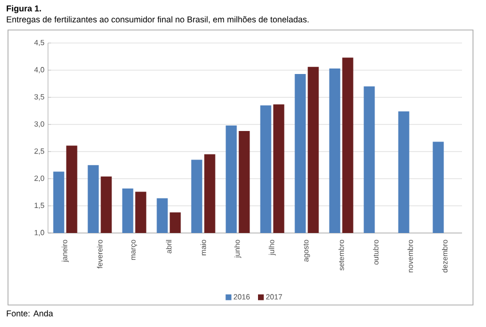 The width and height of the screenshot is (486, 327). What do you see at coordinates (30, 313) in the screenshot?
I see `source-note: Fonte: Anda` at bounding box center [30, 313].